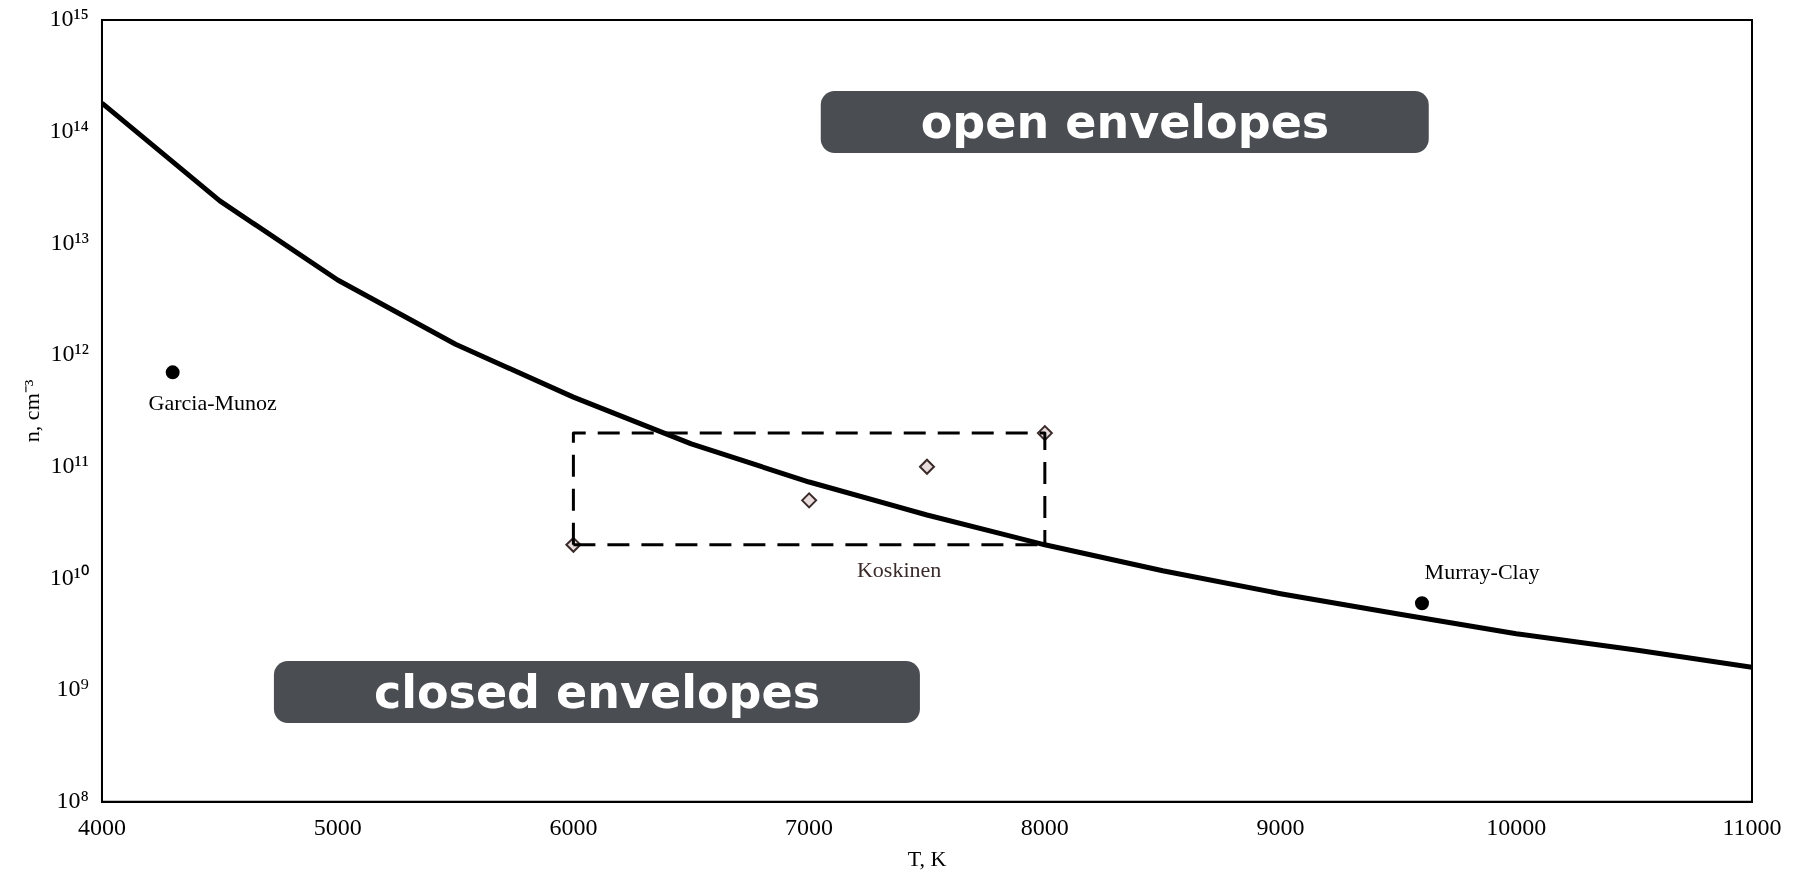  What do you see at coordinates (72, 800) in the screenshot?
I see `y-tick-label: 10⁸` at bounding box center [72, 800].